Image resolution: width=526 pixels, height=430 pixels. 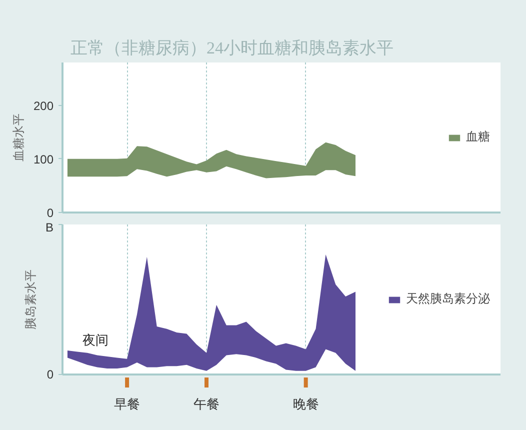 I want to click on y-tick-label: 100, so click(x=43, y=159).